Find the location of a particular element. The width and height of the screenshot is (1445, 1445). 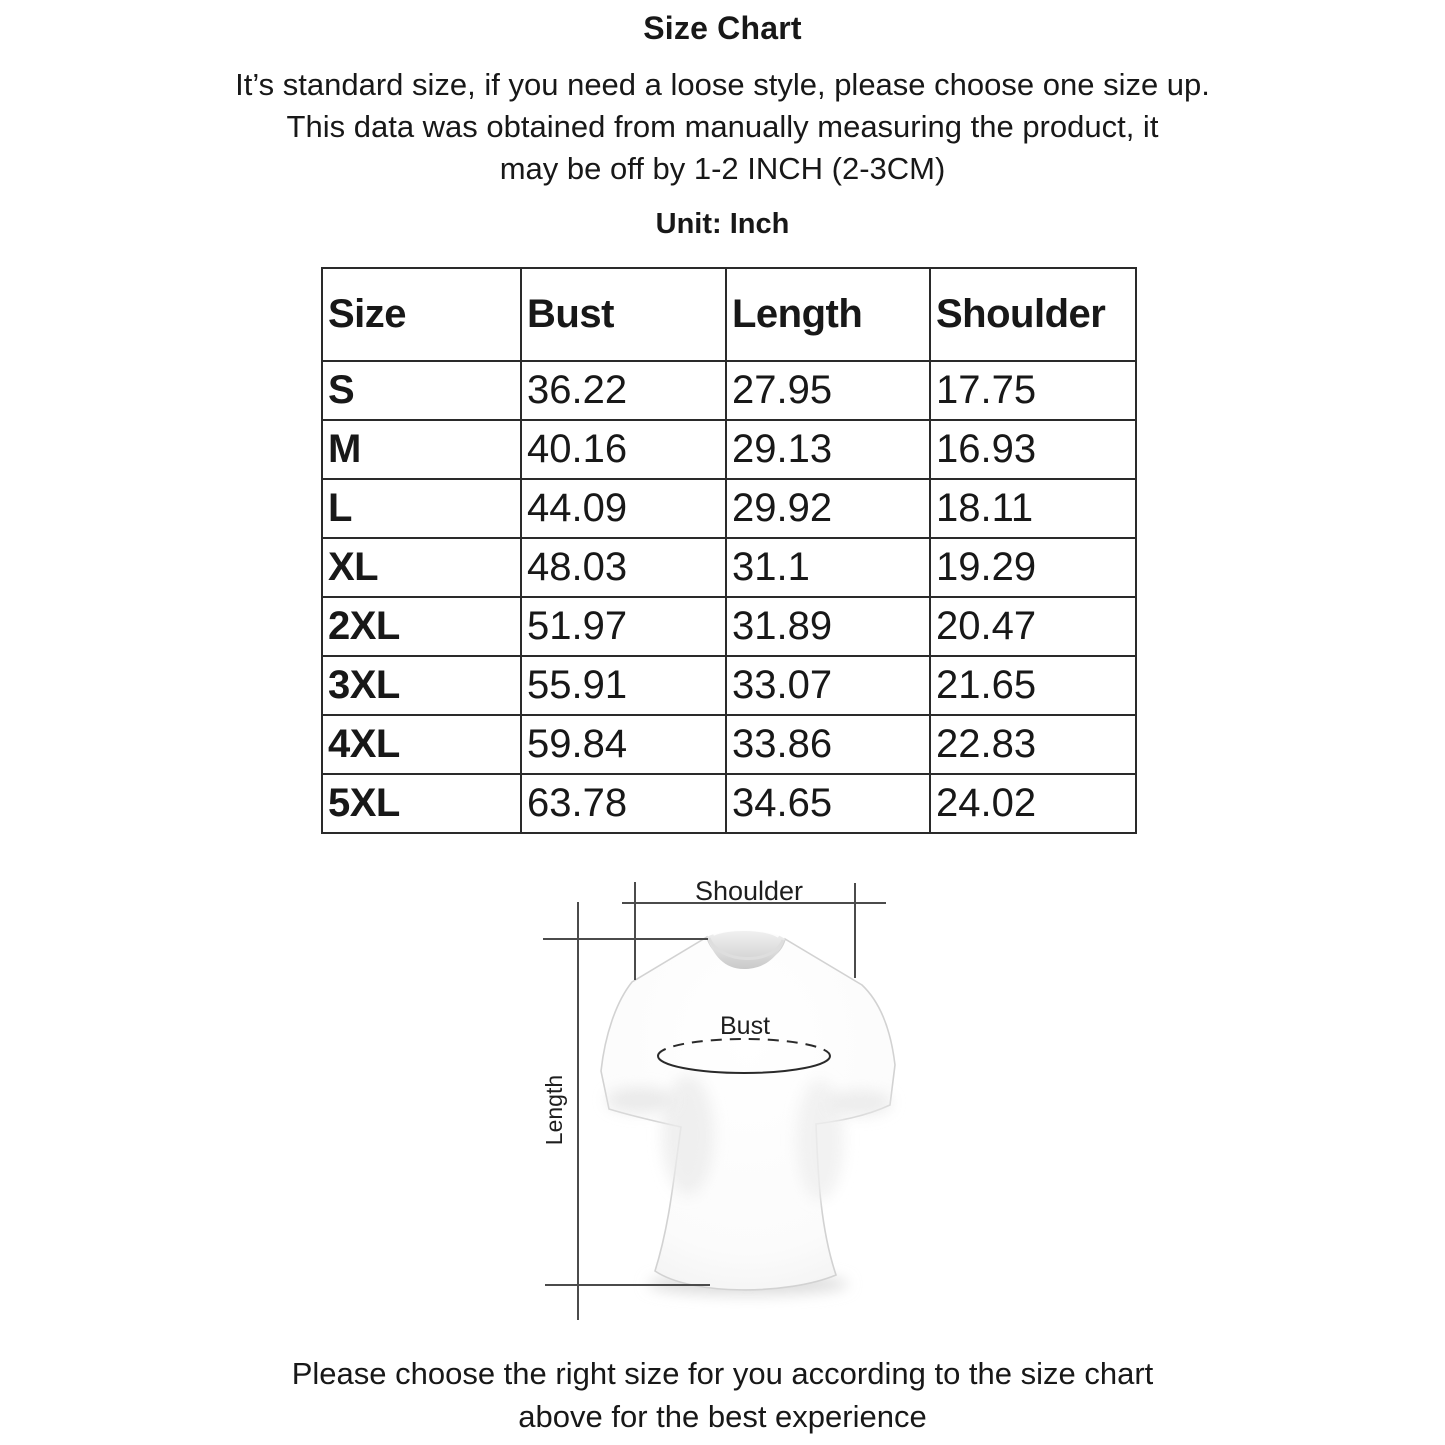

cell-shoulder: 20.47 is located at coordinates (1033, 626).